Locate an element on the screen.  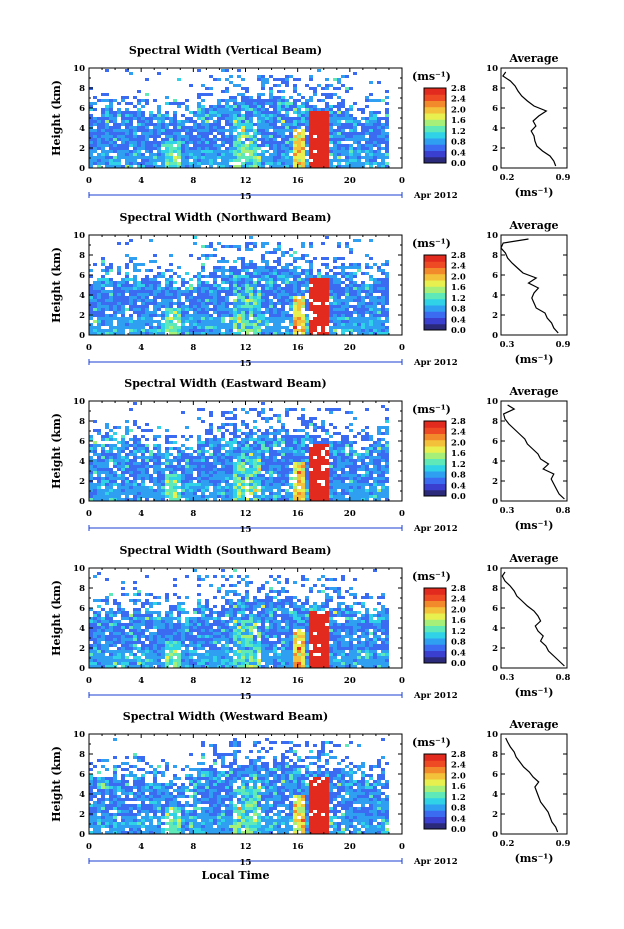
colorbar-segment is located at coordinates (435, 141).